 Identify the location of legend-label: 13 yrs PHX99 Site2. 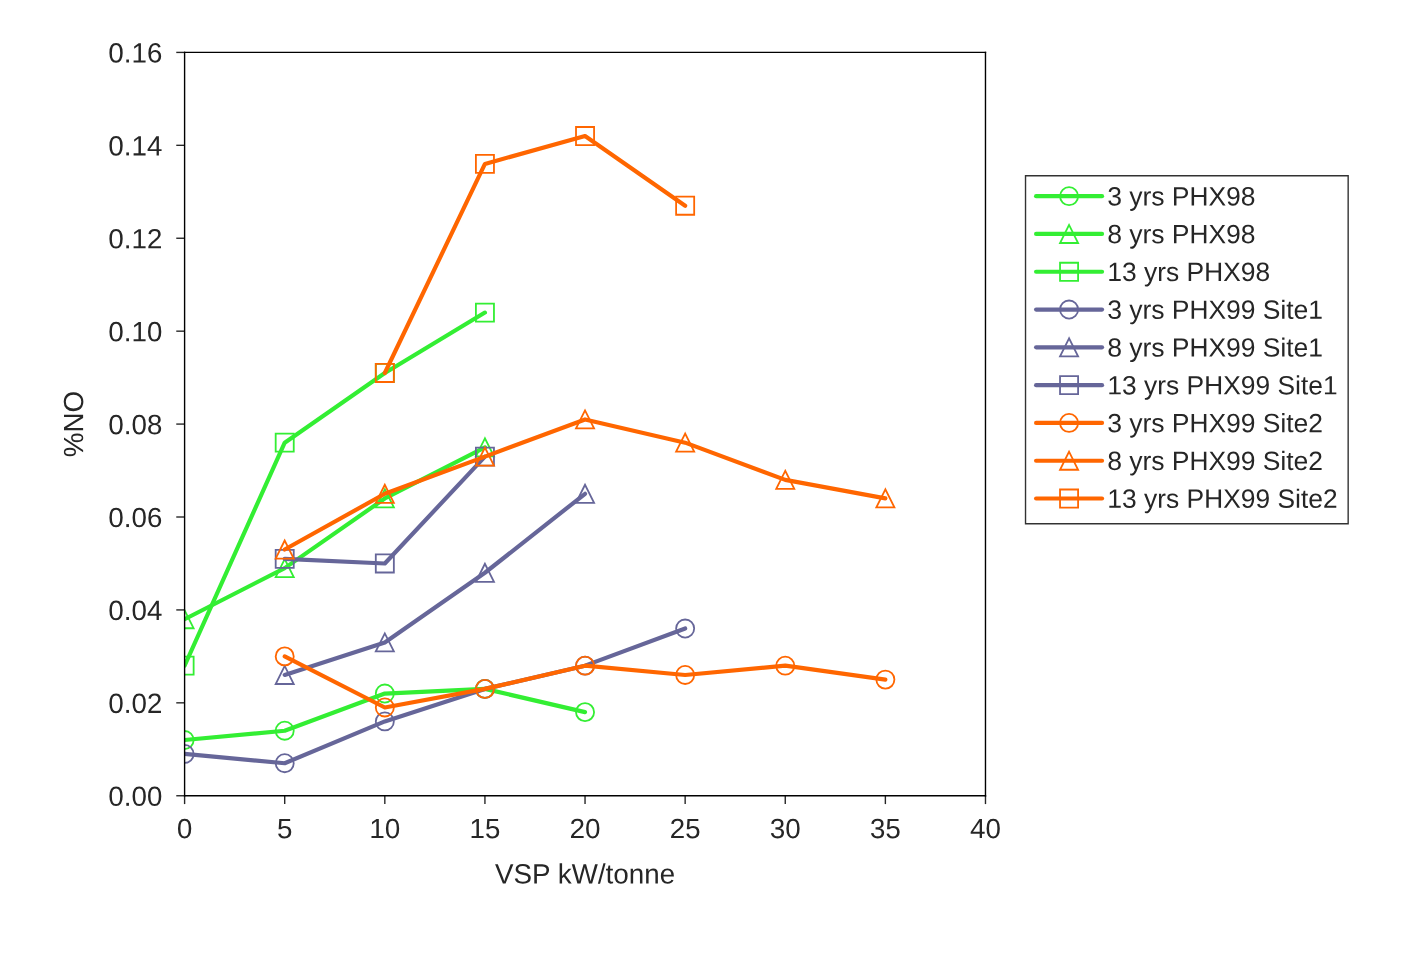
(1223, 501).